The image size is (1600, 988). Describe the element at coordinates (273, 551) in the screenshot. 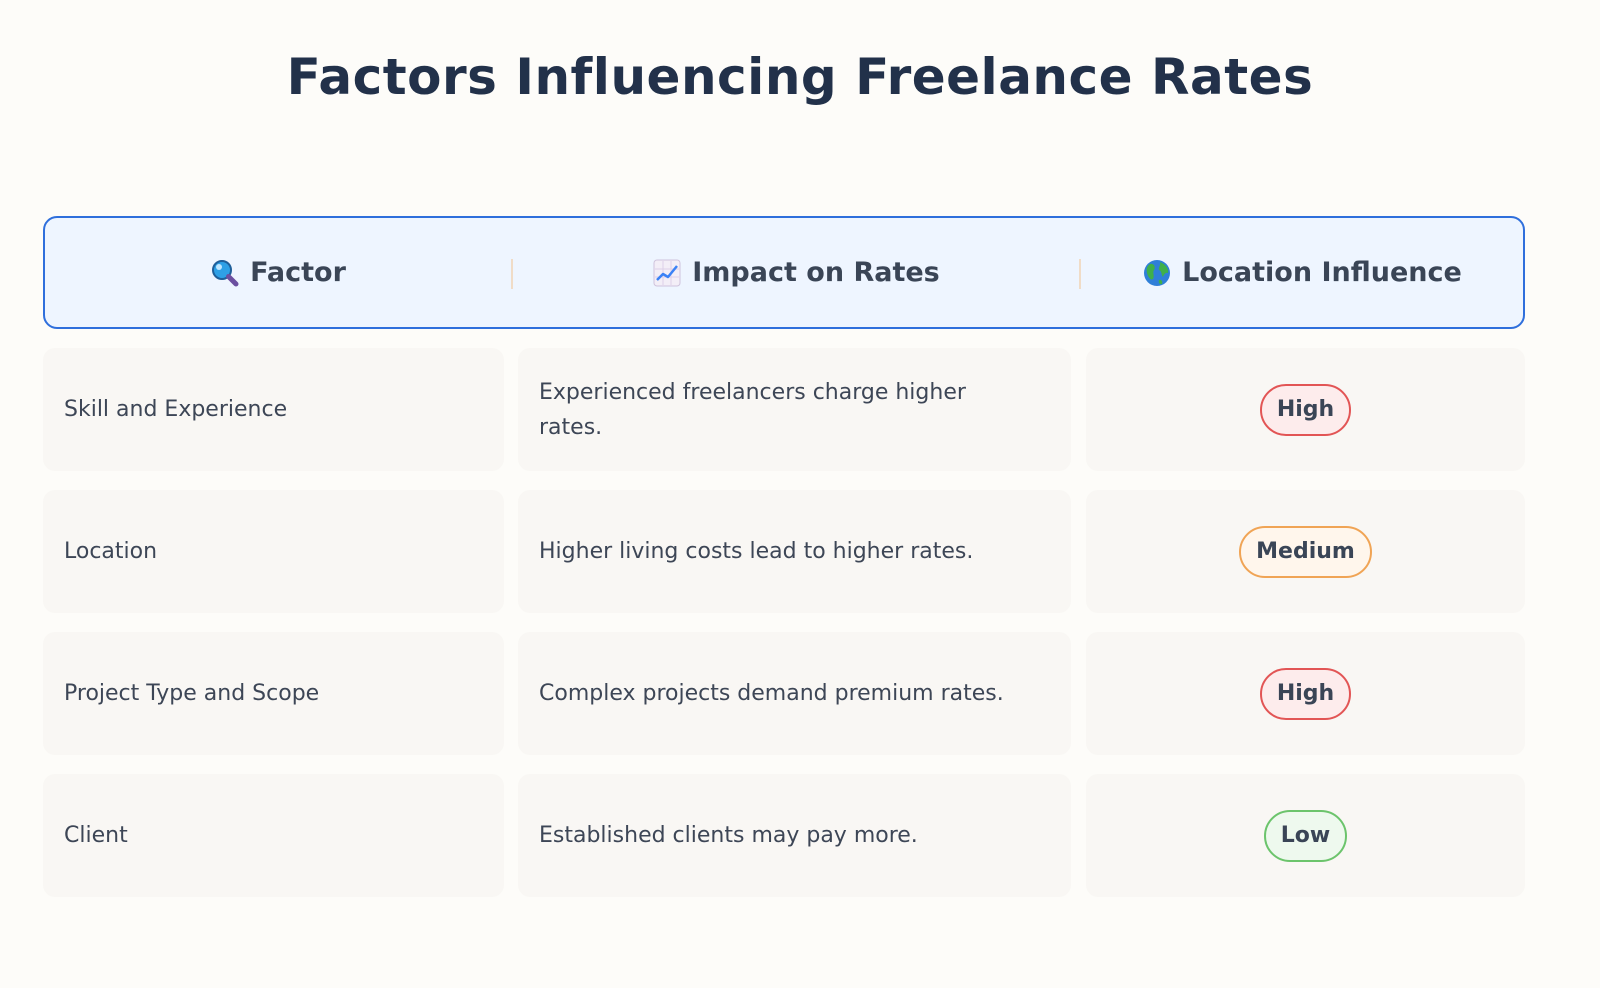

I see `table-cell-factor: Location` at that location.